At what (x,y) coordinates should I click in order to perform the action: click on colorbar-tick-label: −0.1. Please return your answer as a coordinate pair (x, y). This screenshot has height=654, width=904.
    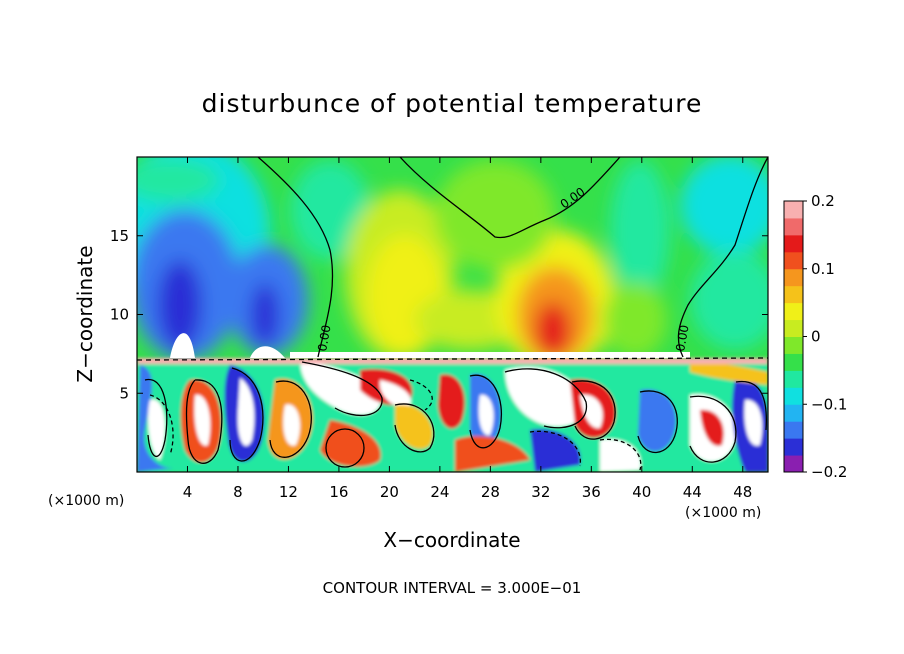
    Looking at the image, I should click on (829, 404).